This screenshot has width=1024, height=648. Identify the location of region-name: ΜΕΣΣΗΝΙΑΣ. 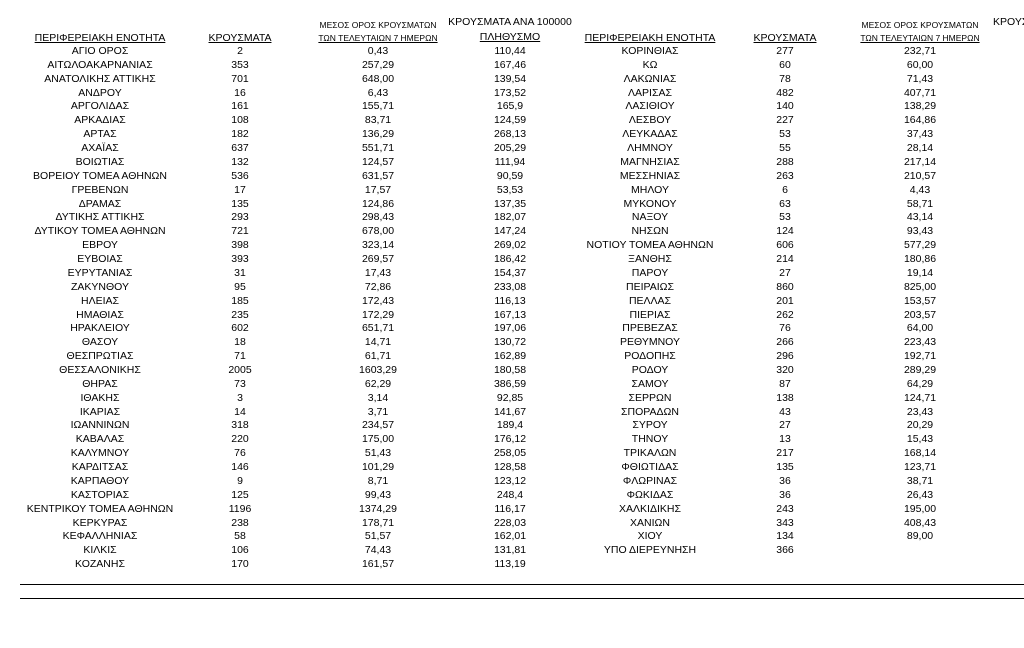
(650, 175).